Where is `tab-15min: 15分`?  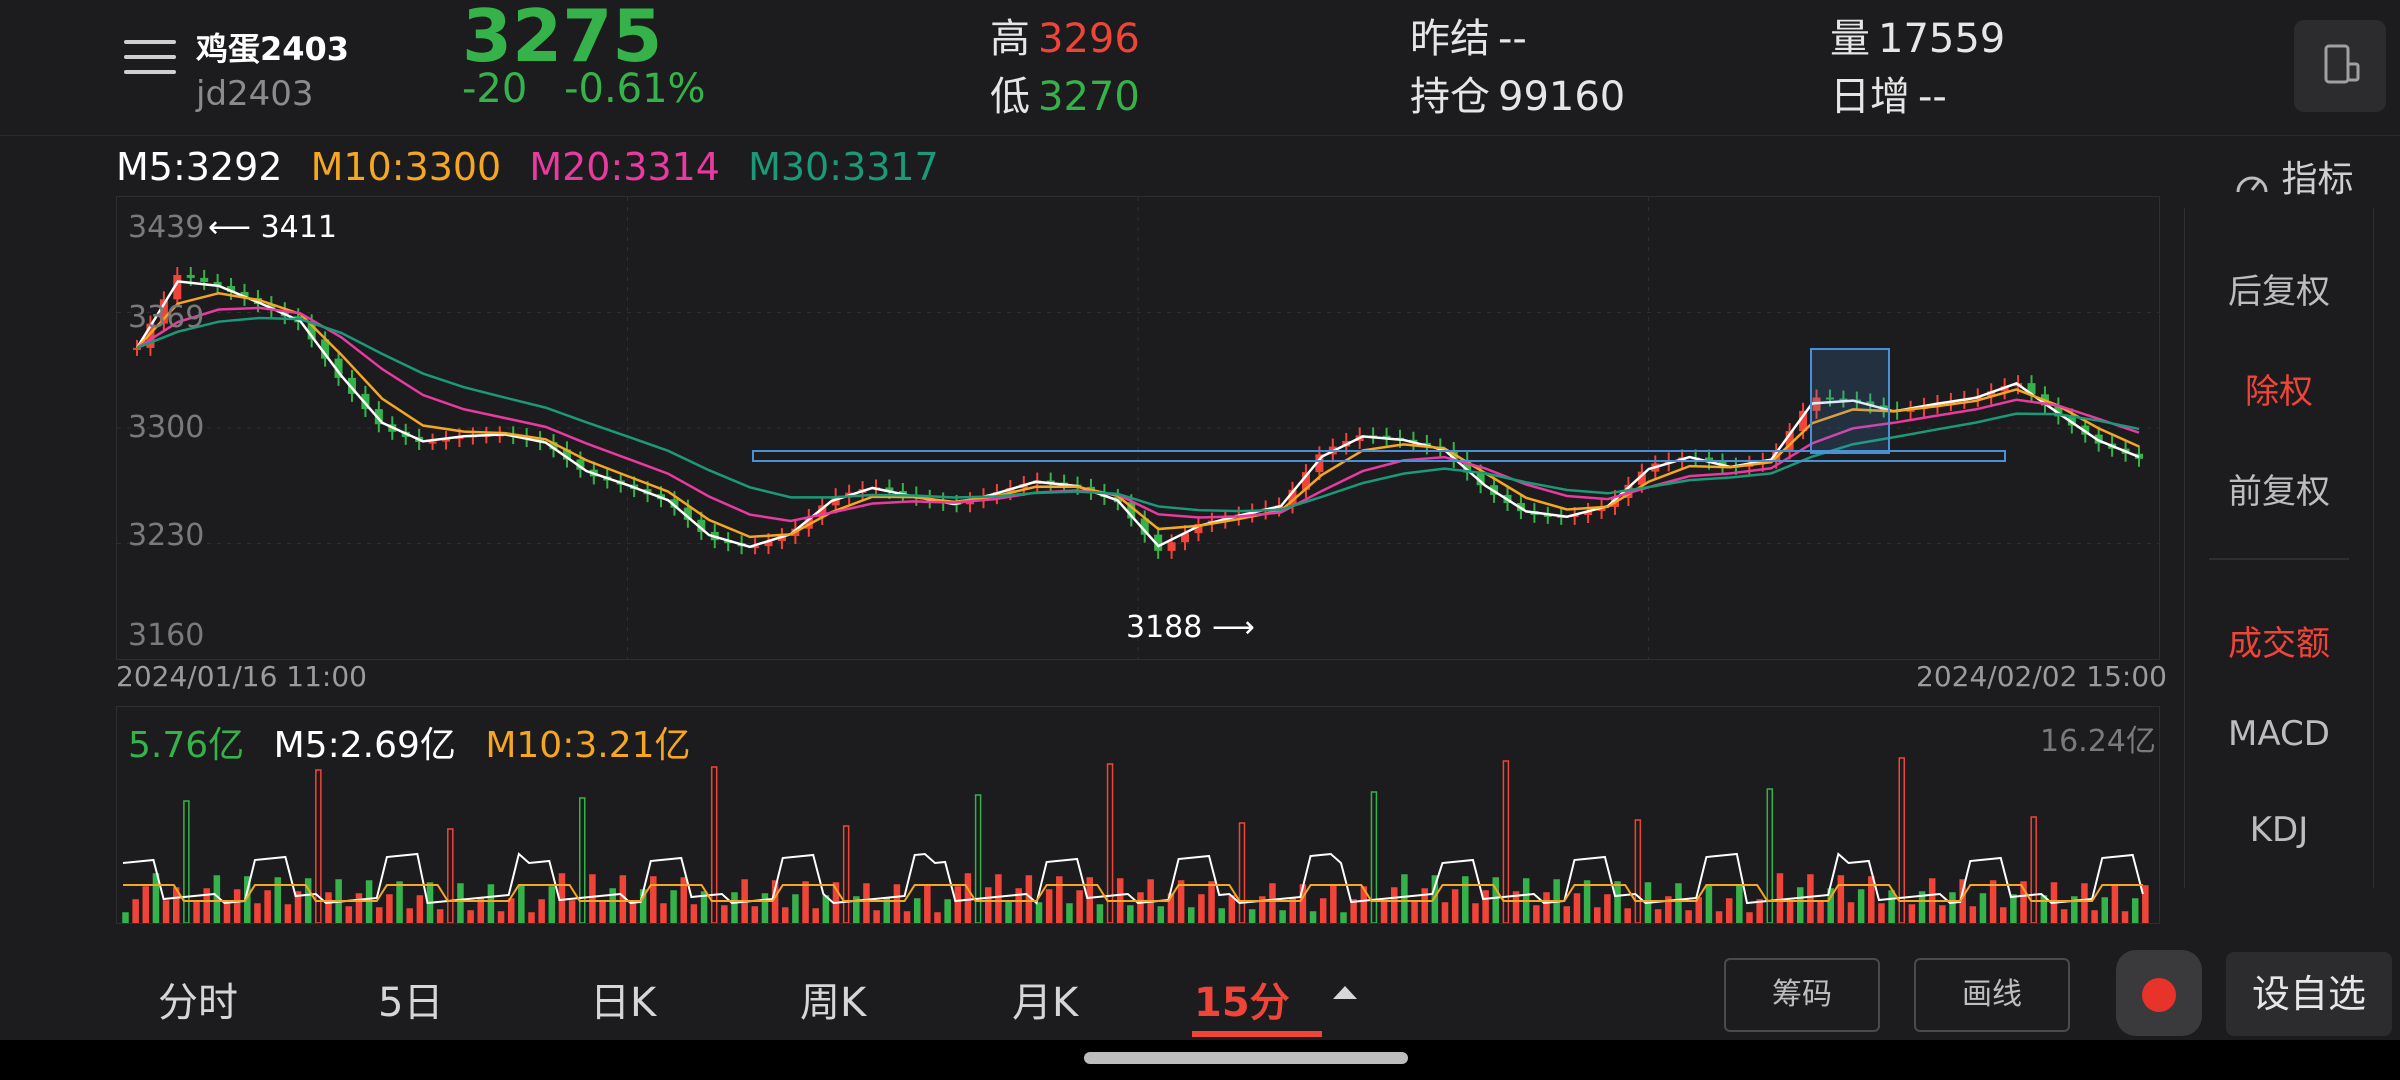 tab-15min: 15分 is located at coordinates (1242, 1003).